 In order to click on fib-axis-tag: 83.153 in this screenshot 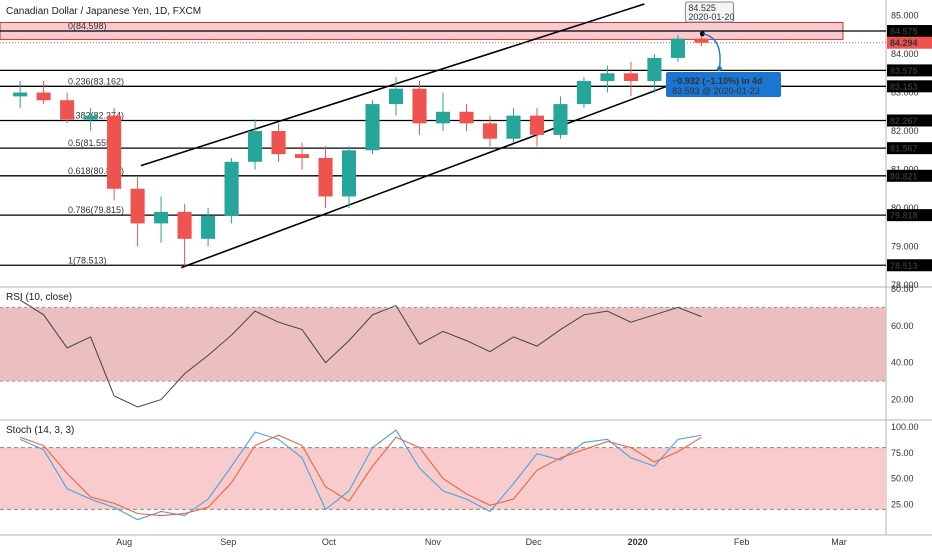, I will do `click(904, 87)`.